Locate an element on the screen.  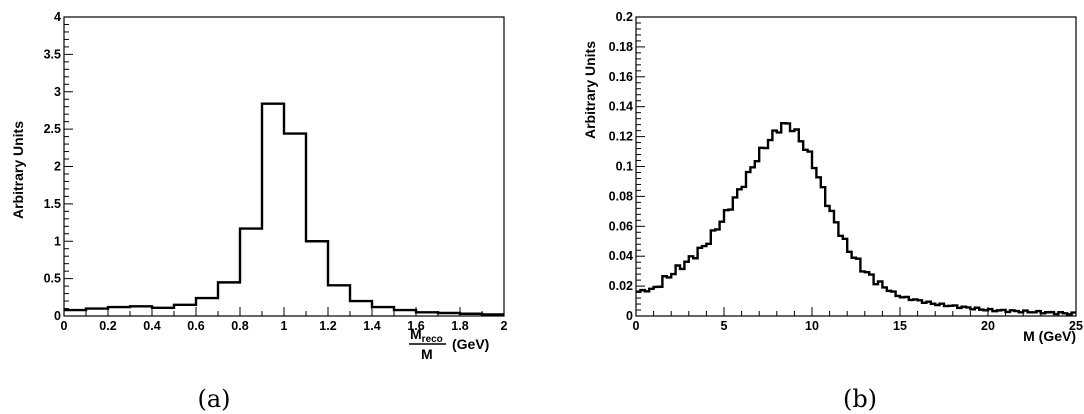
x-tick-label: 1 is located at coordinates (284, 326).